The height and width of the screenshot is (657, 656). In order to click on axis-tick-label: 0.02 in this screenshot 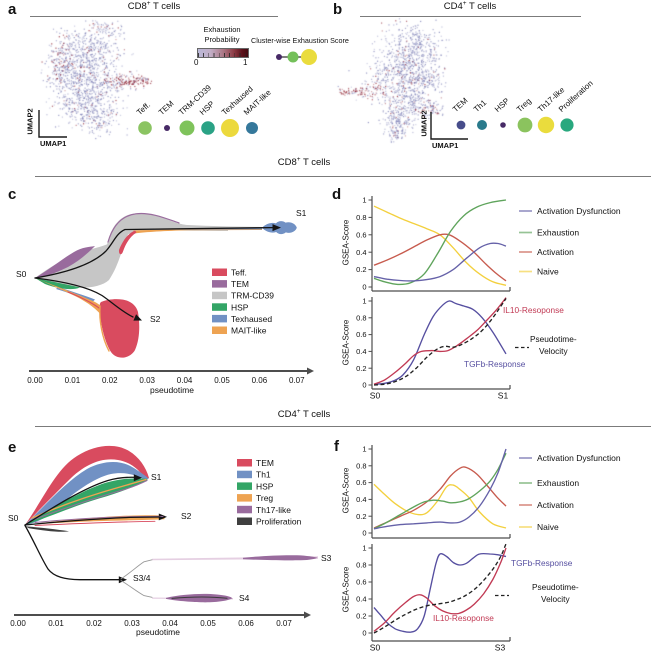, I will do `click(94, 623)`.